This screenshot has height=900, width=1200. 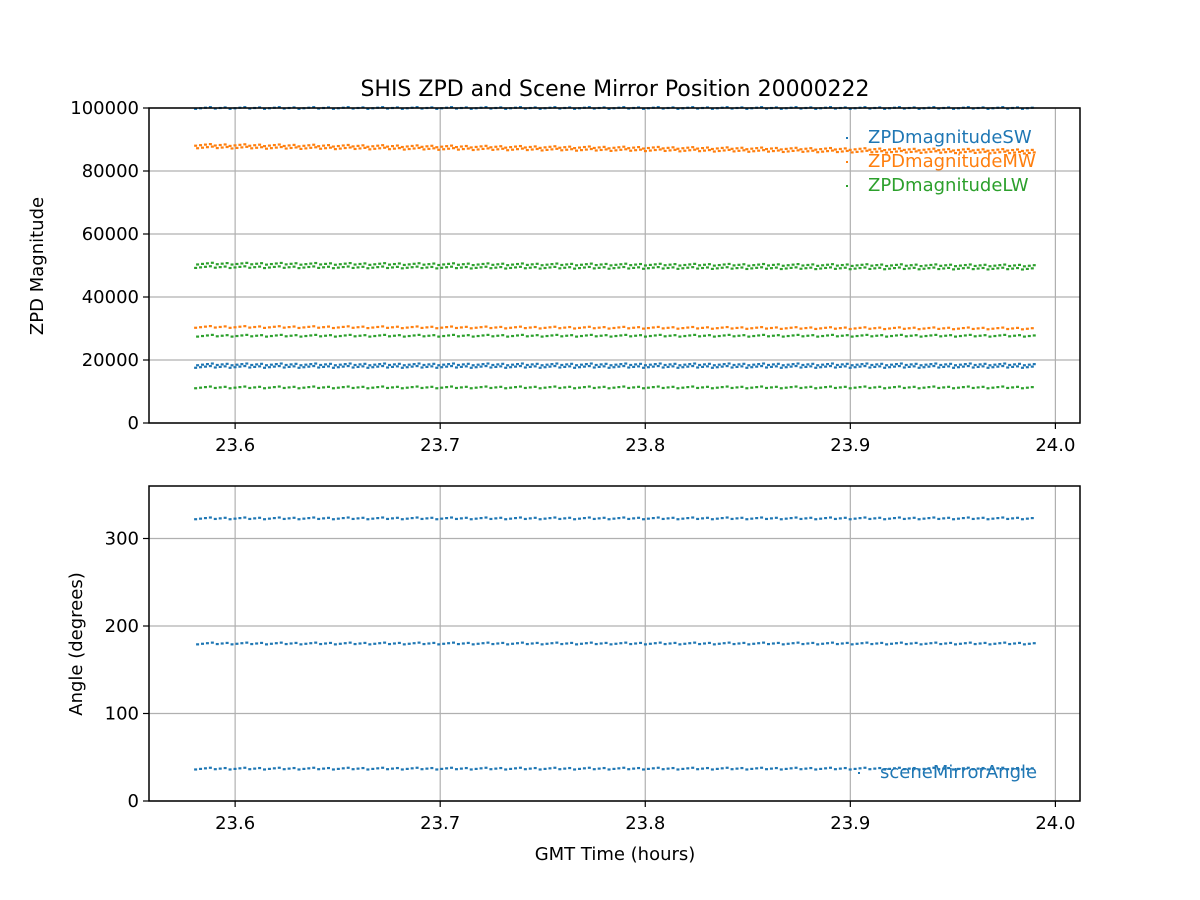 What do you see at coordinates (122, 714) in the screenshot?
I see `angle-y-tick-label: 100` at bounding box center [122, 714].